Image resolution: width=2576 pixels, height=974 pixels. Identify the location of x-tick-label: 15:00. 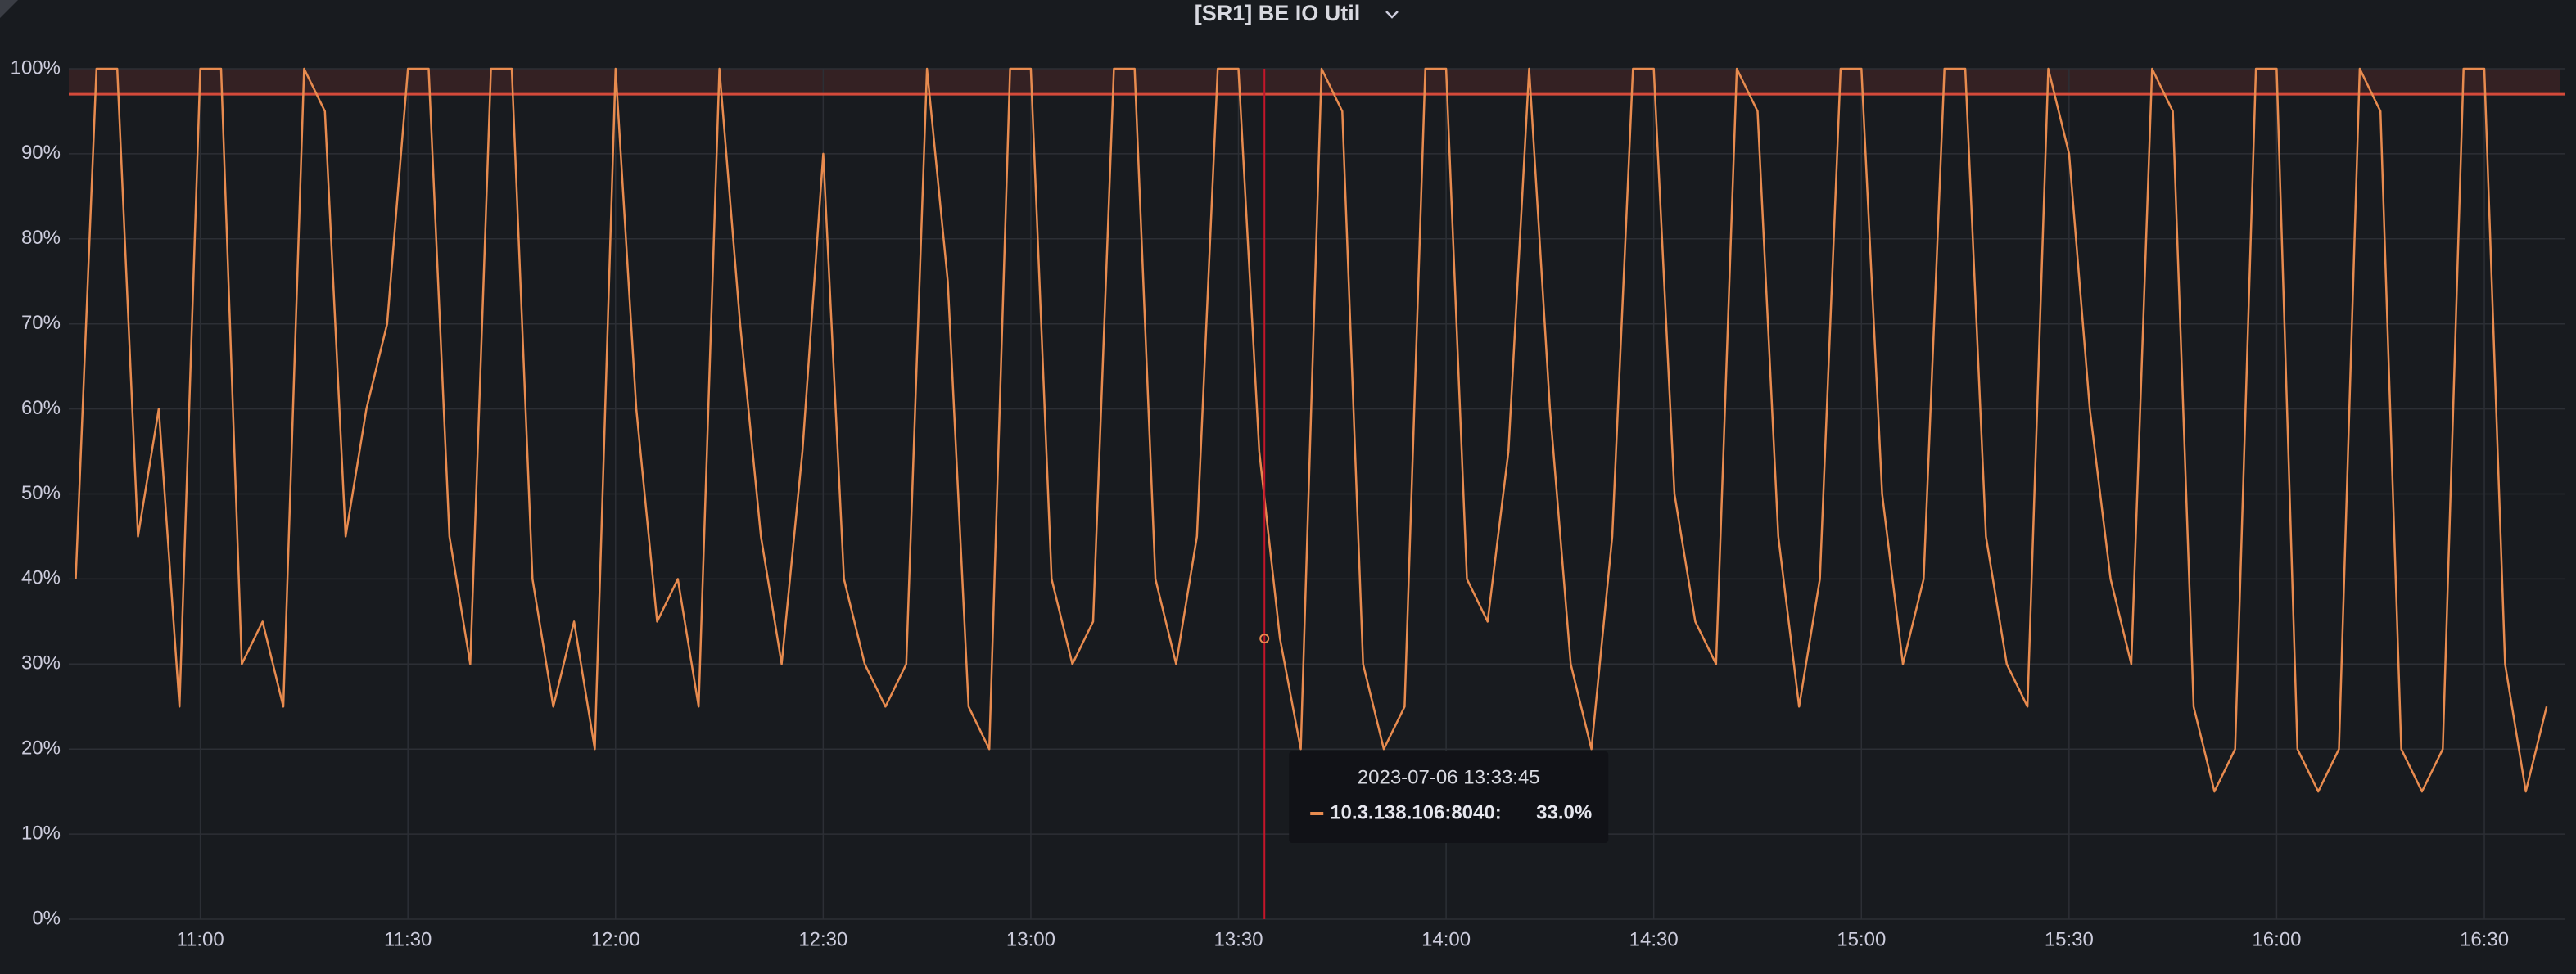
(1862, 939).